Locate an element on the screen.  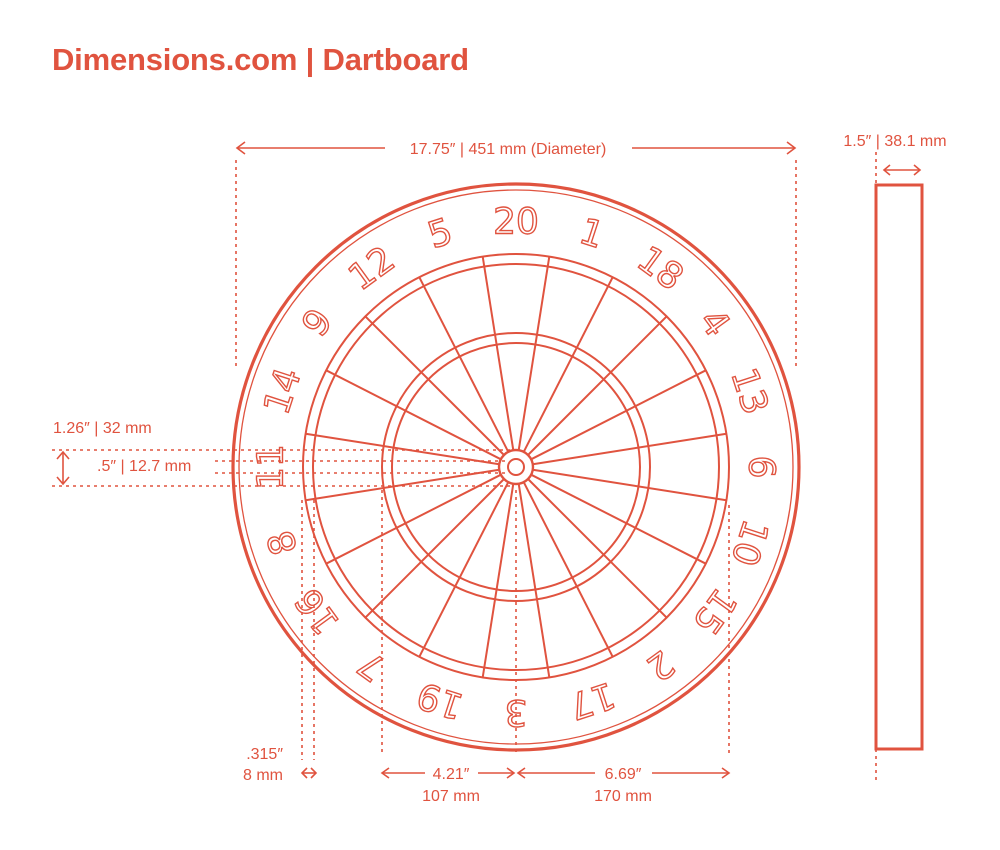
board-number-2: 2 is located at coordinates (660, 665).